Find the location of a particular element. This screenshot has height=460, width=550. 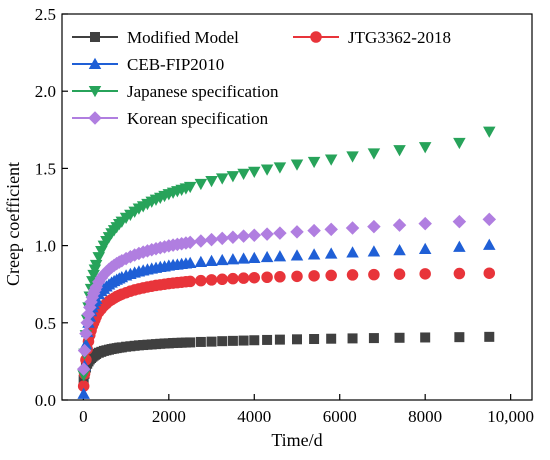

legend-item: JTG3362-2018 is located at coordinates (372, 37).